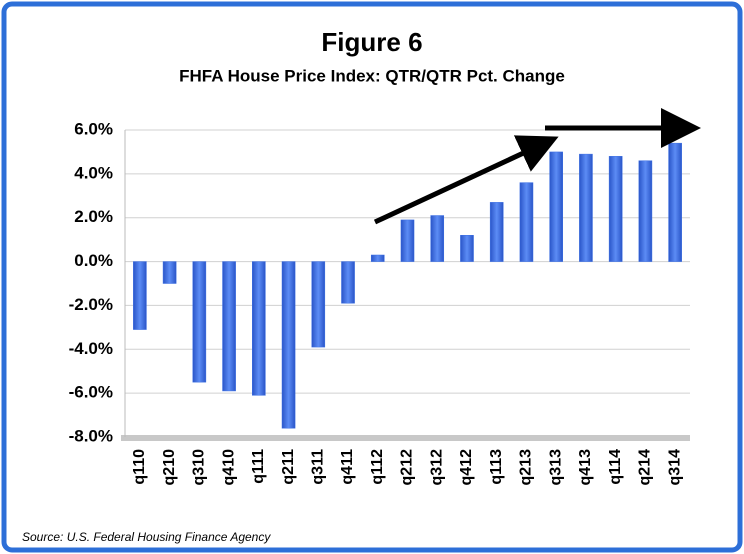 The width and height of the screenshot is (744, 554). I want to click on y-tick-label: 2.0%, so click(93, 216).